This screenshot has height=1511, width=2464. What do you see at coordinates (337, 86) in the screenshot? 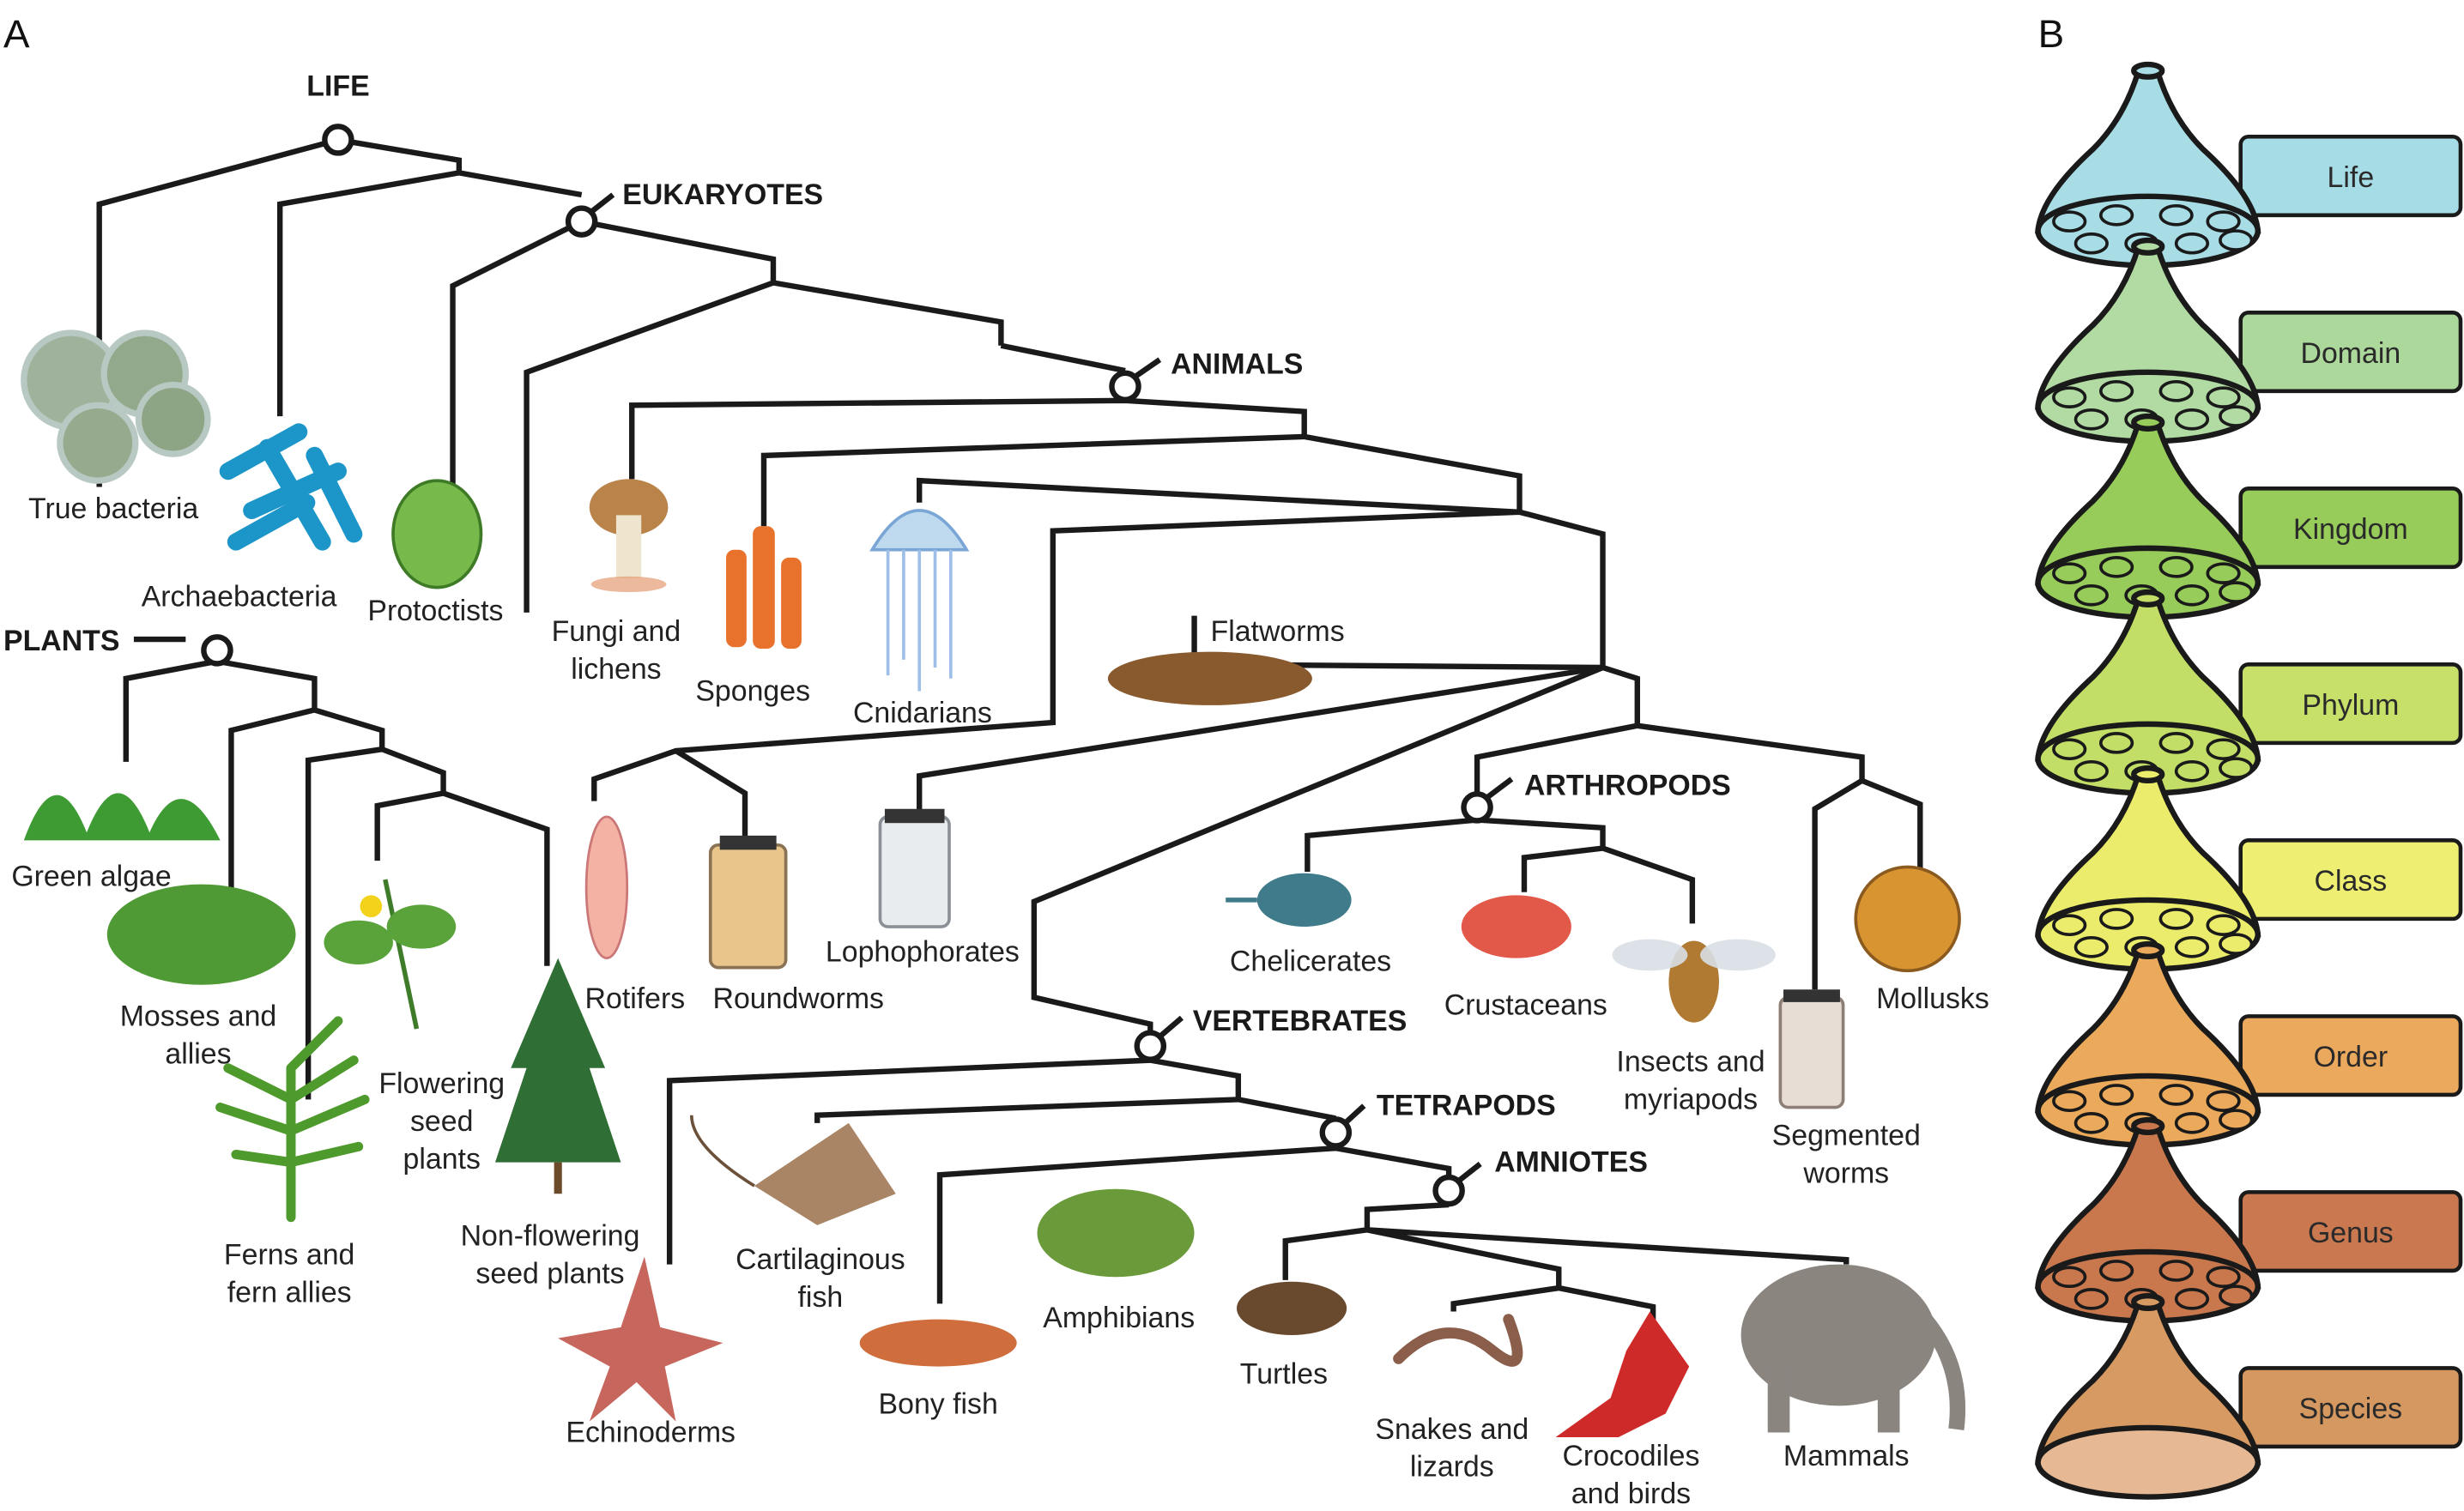
I see `node-label-life: LIFE` at bounding box center [337, 86].